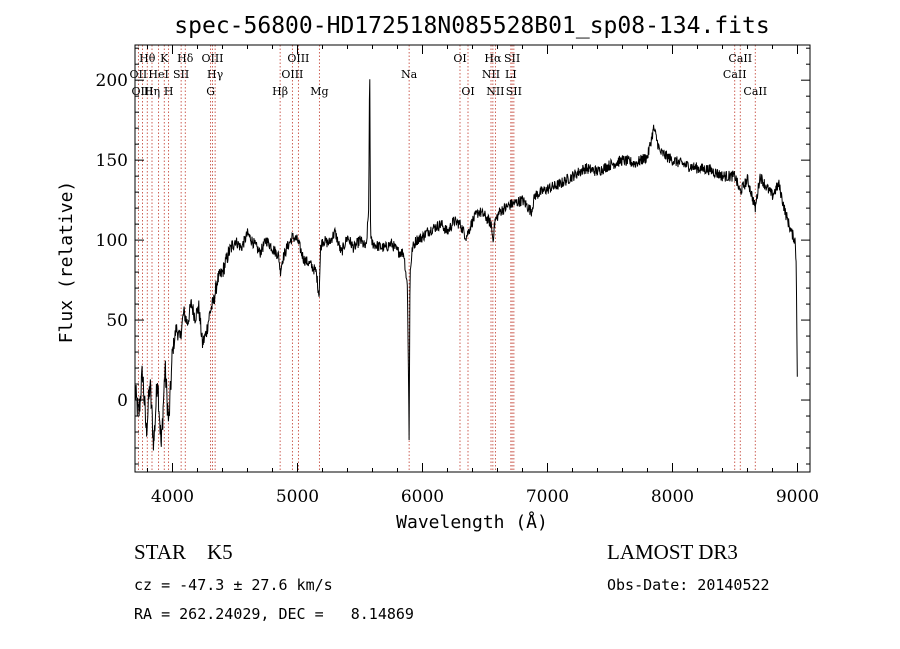  I want to click on line-label-15: Mg, so click(319, 91).